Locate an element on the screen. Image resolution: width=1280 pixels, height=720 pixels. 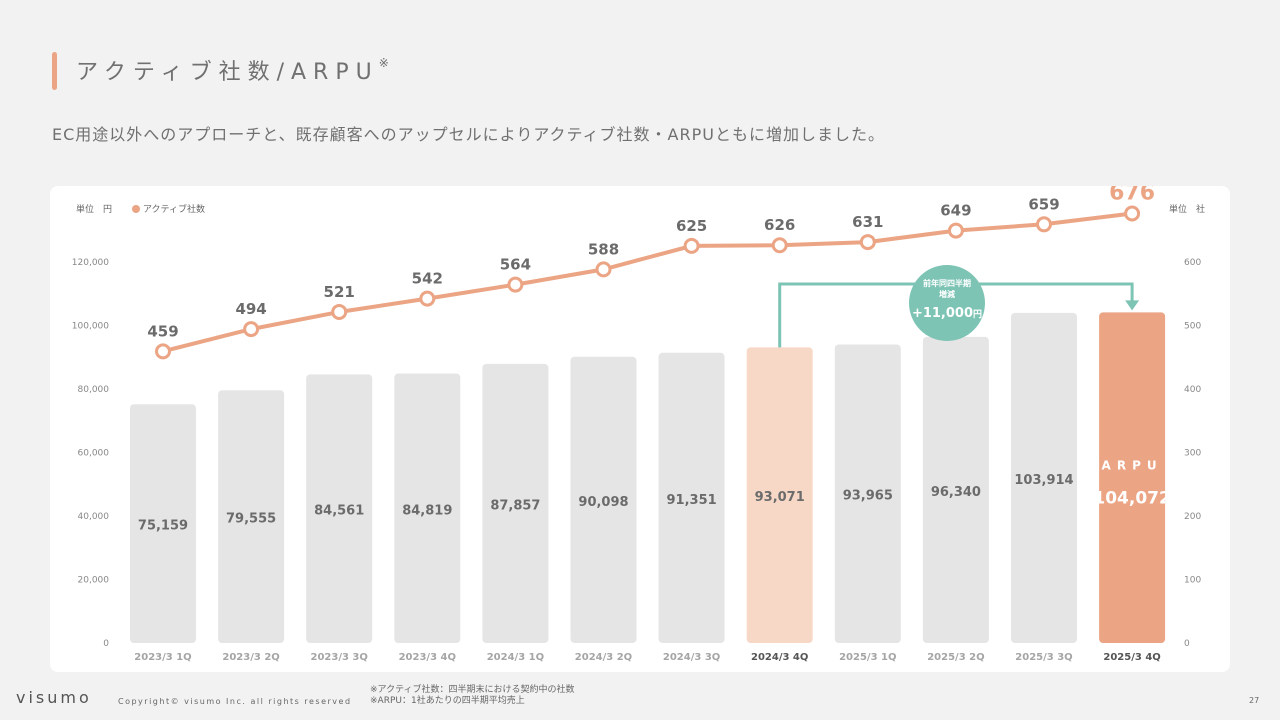
arpu-bar-label-7: 93,071 is located at coordinates (780, 497).